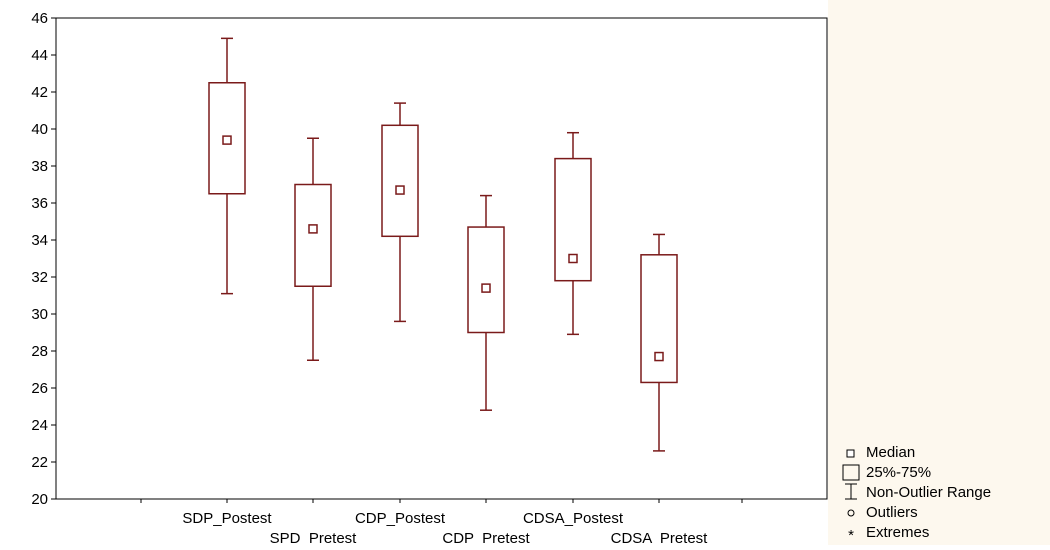 This screenshot has width=1050, height=550. What do you see at coordinates (43, 259) in the screenshot?
I see `y-axis: 20 22 24 26 28 30 32 34 36 38 40 42 44 46` at bounding box center [43, 259].